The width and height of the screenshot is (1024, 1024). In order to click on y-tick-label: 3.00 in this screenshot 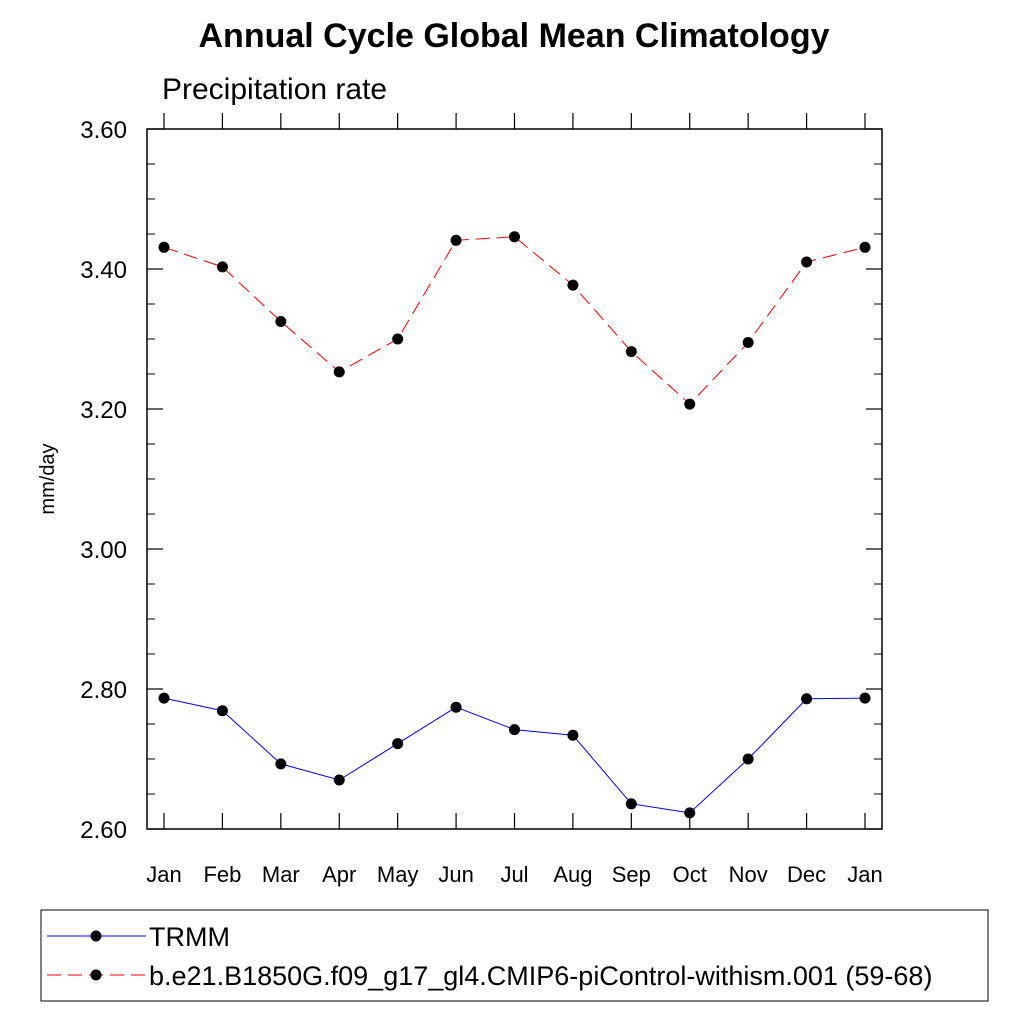, I will do `click(103, 550)`.